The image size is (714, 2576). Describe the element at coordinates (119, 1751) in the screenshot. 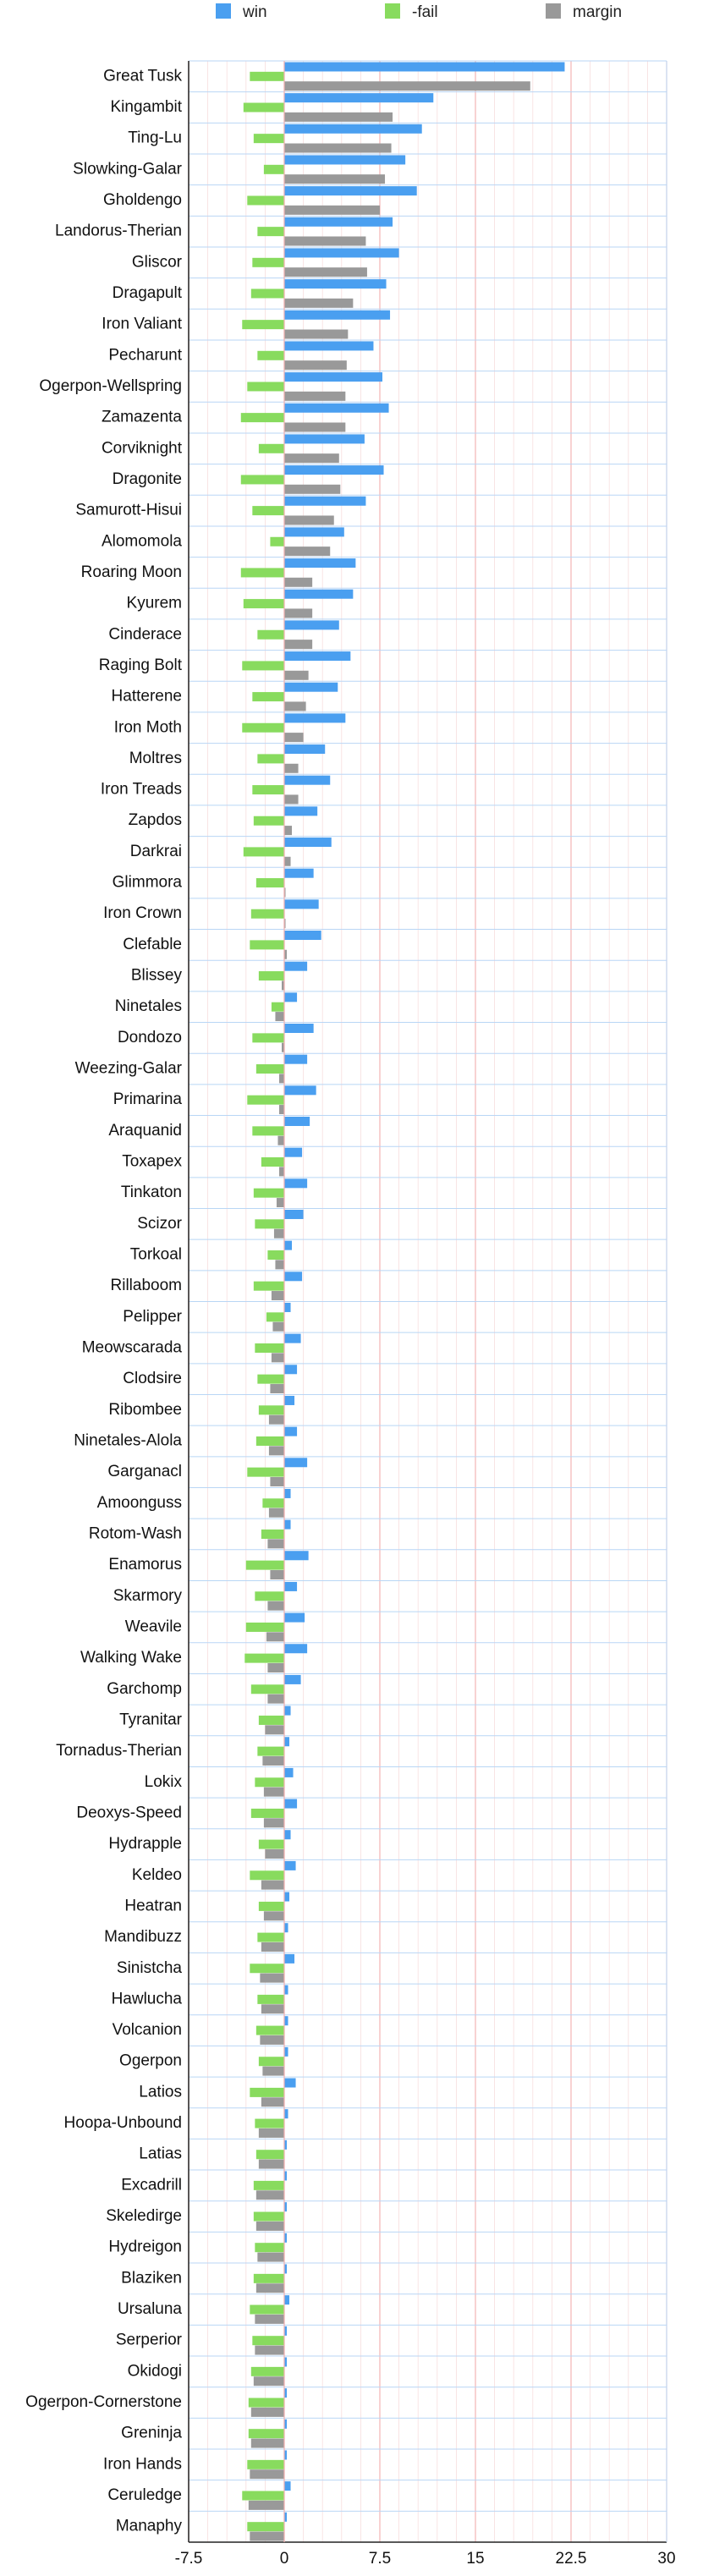

I see `category-label: Tornadus-Therian` at that location.